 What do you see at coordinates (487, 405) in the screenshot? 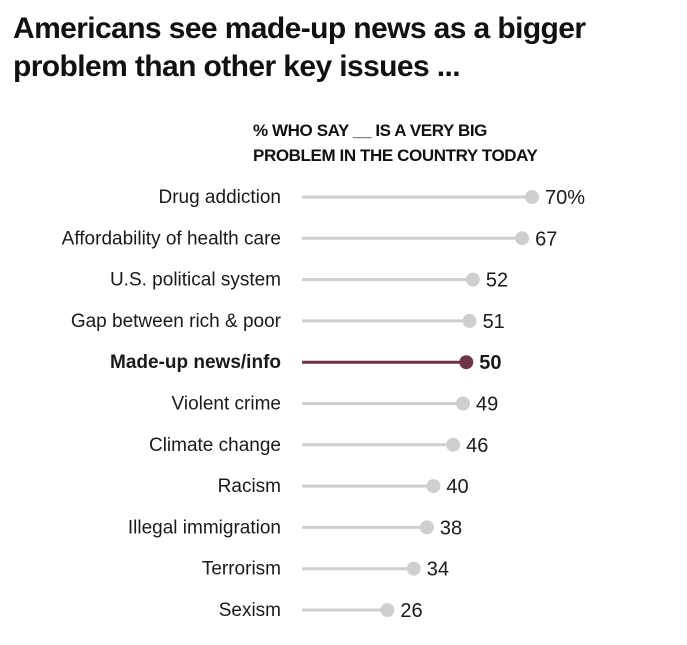
I see `value-label: 49` at bounding box center [487, 405].